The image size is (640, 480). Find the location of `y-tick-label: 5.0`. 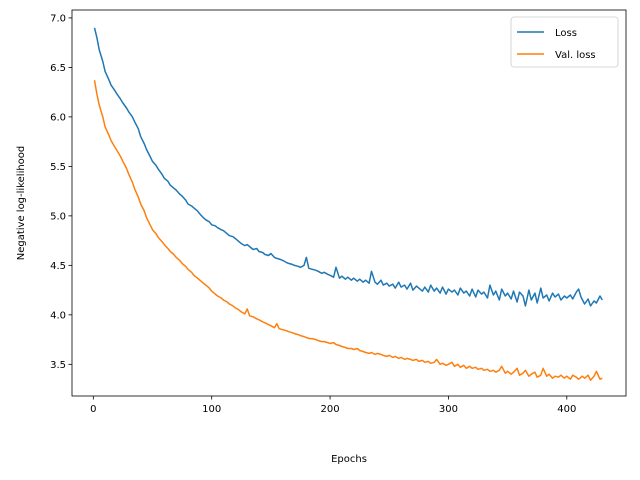

y-tick-label: 5.0 is located at coordinates (58, 216).